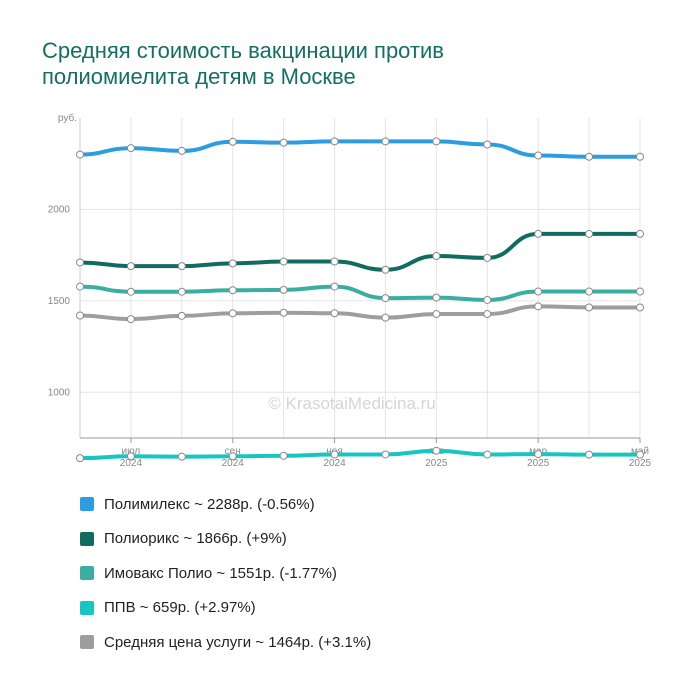 This screenshot has height=683, width=700. I want to click on legend-label: Имовакс Полио ~ 1551р. (-1.77%), so click(220, 573).